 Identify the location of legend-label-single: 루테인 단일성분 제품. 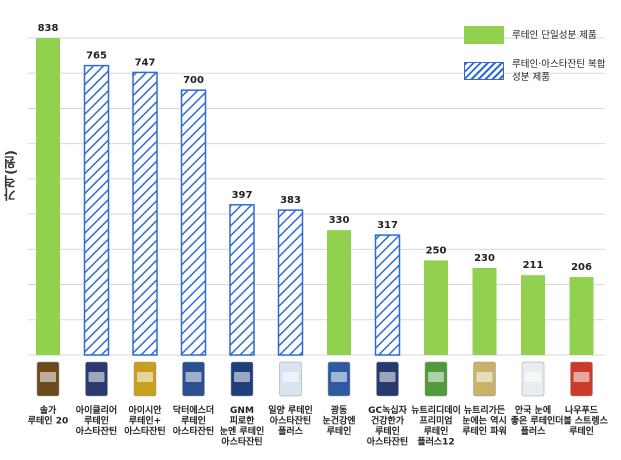
(554, 35).